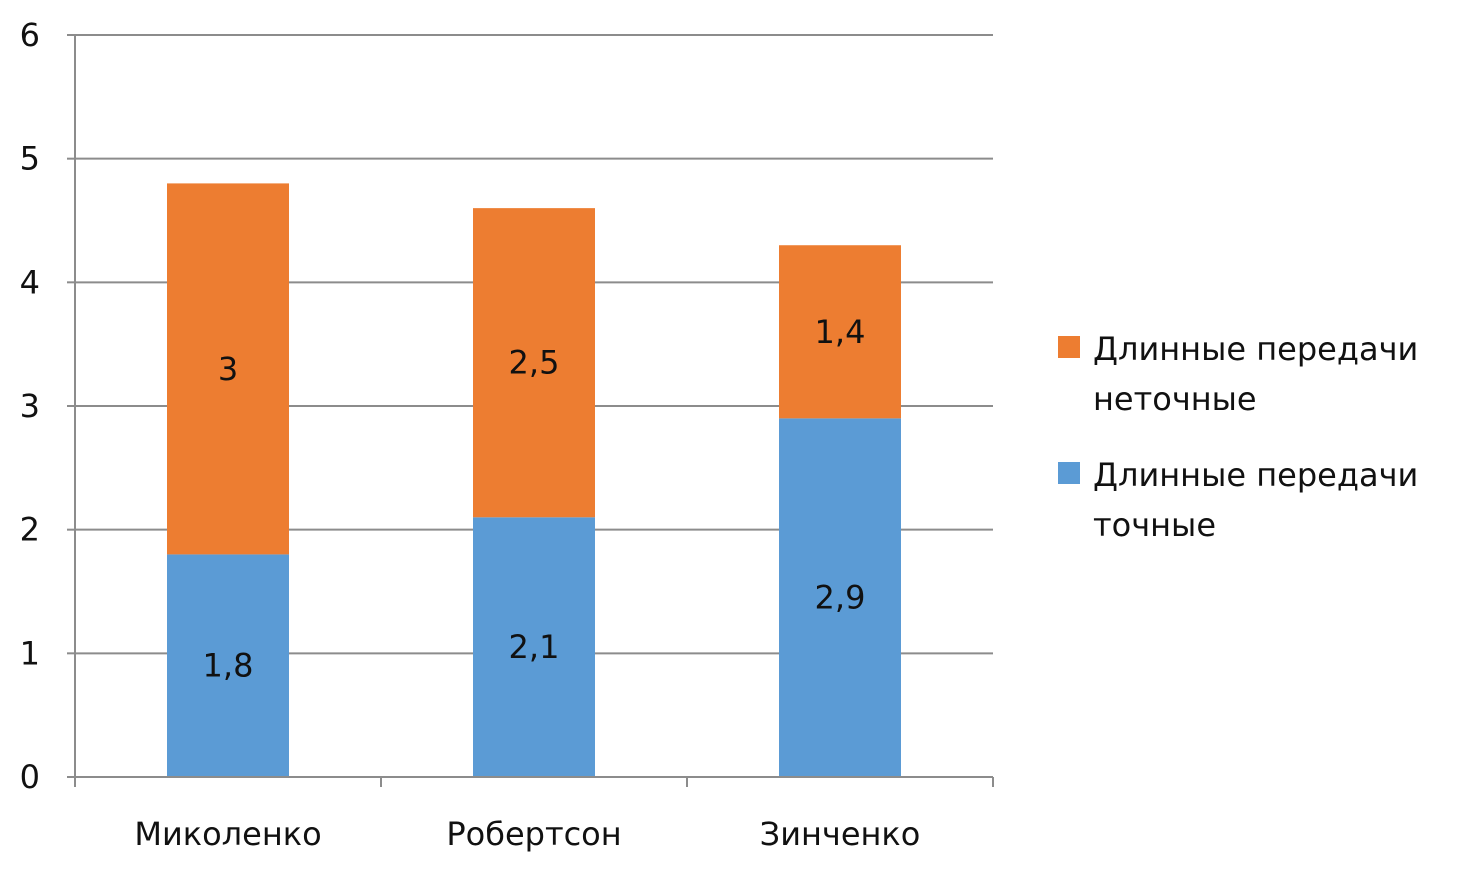  I want to click on data-label: 1,4, so click(840, 332).